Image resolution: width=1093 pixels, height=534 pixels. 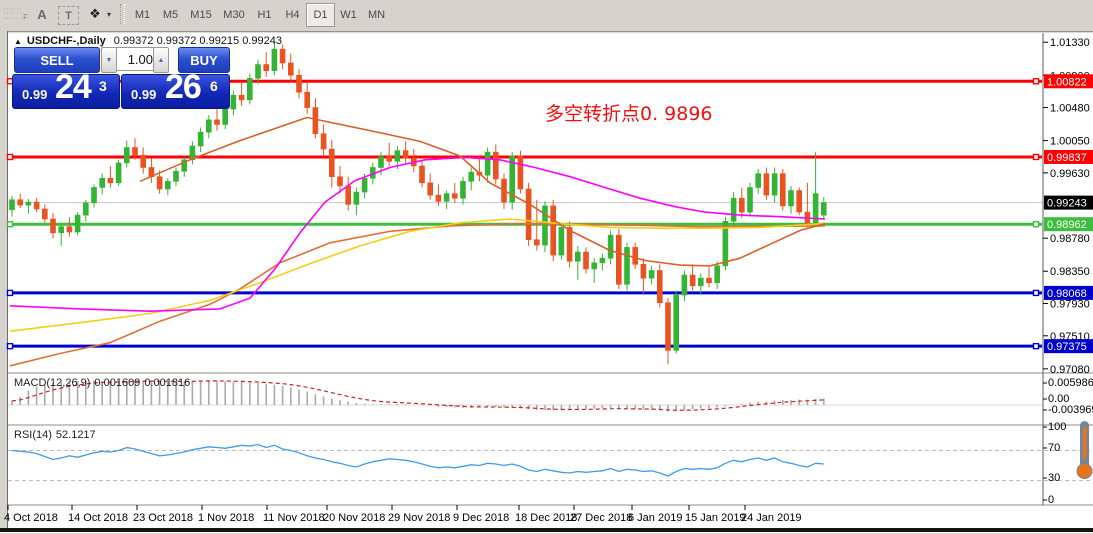 What do you see at coordinates (546, 530) in the screenshot?
I see `window-bottom-edge` at bounding box center [546, 530].